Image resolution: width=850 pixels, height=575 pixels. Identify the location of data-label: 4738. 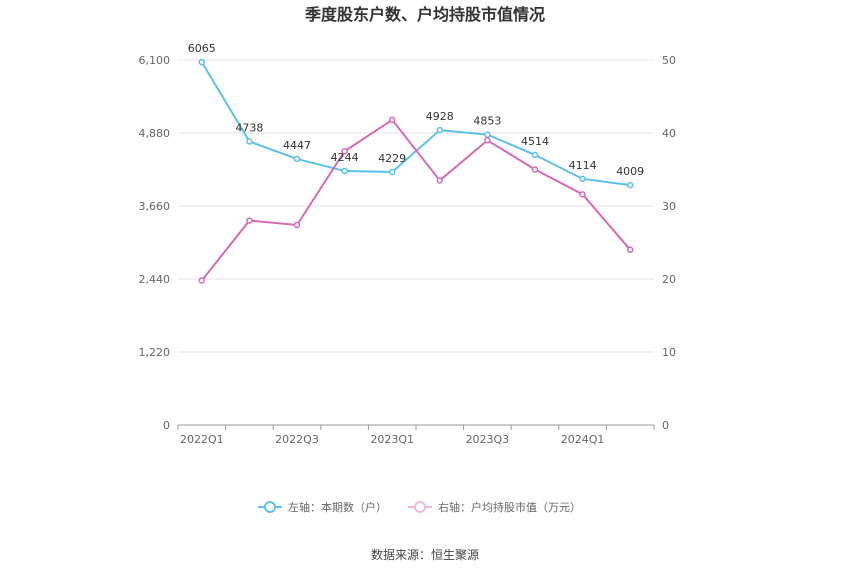
(249, 127).